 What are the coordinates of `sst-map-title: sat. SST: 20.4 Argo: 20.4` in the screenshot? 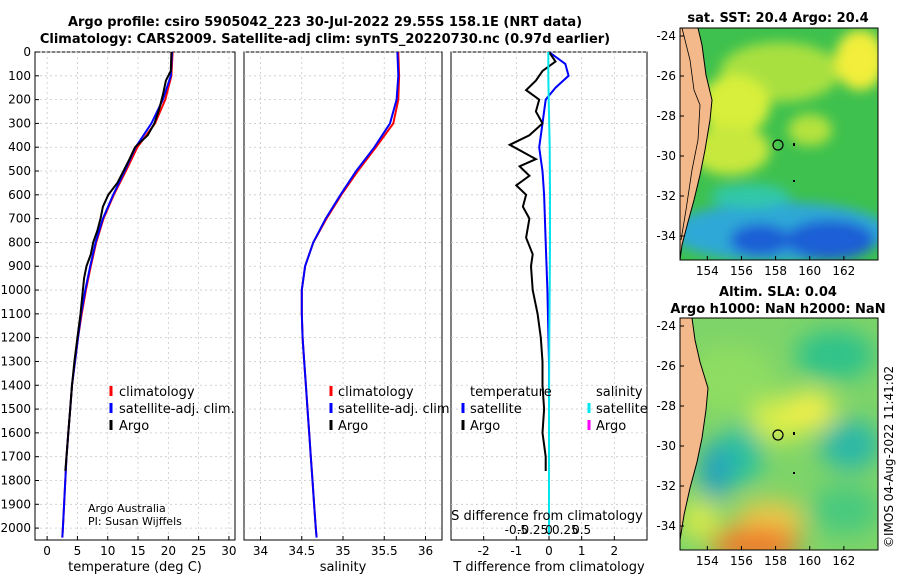 It's located at (777, 18).